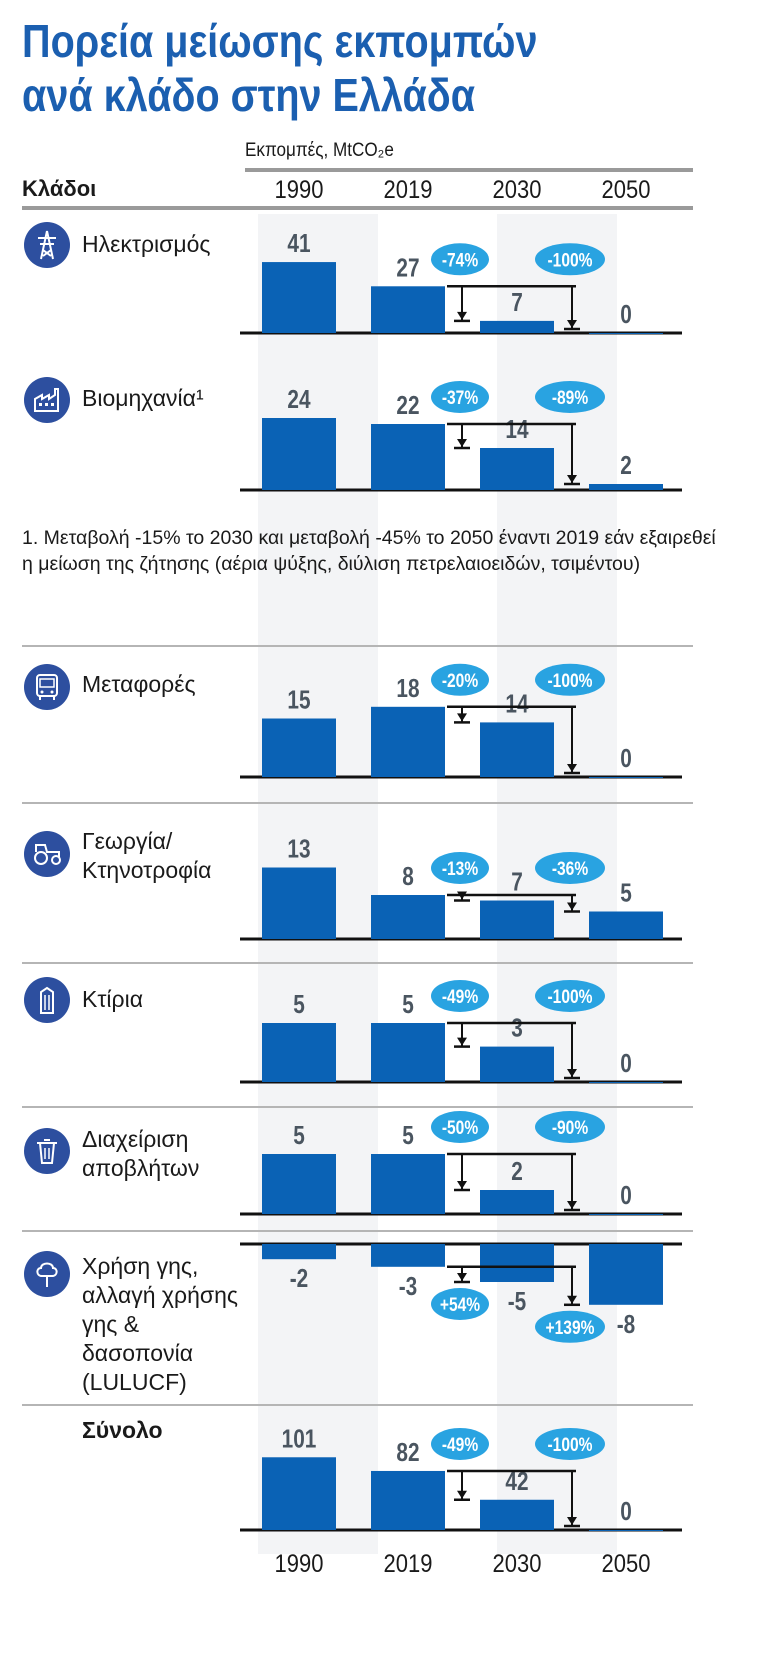  Describe the element at coordinates (516, 1481) in the screenshot. I see `value-label: 42` at that location.